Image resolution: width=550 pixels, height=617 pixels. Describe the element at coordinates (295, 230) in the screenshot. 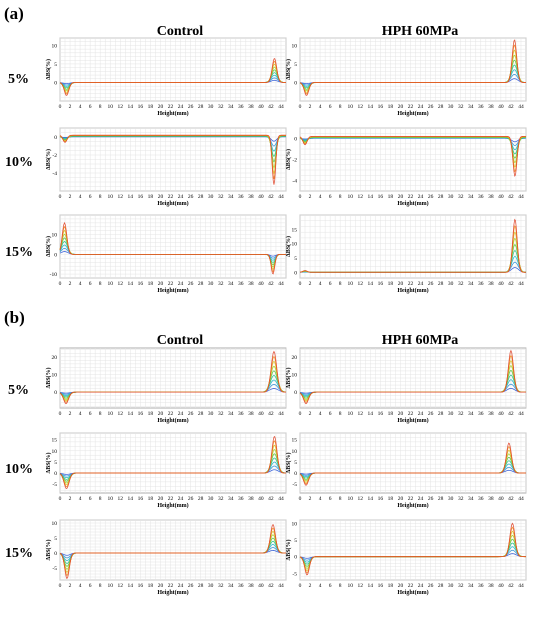

I see `y-tick-label: 15` at that location.